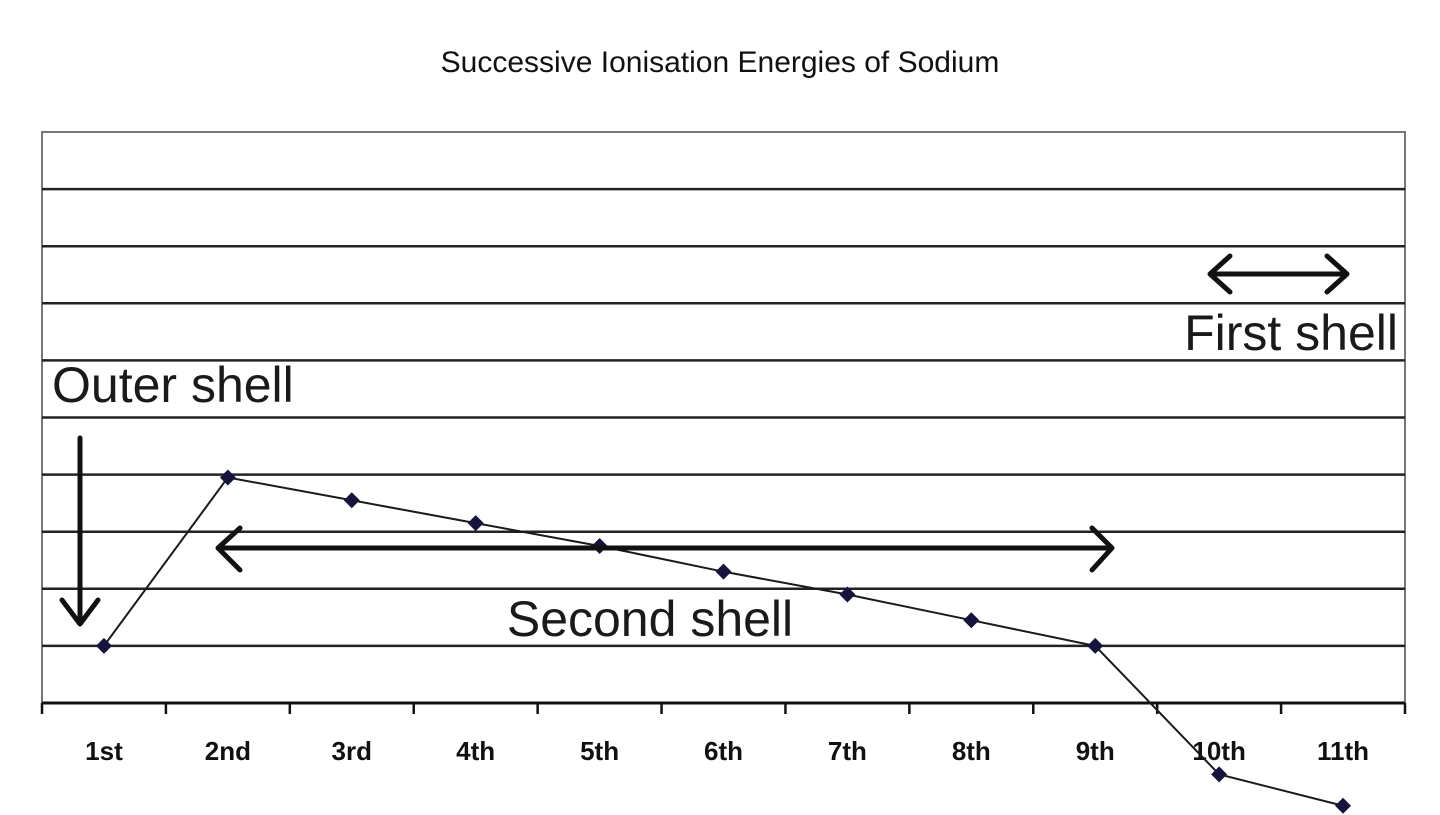  Describe the element at coordinates (599, 751) in the screenshot. I see `x-tick-label: 5th` at that location.